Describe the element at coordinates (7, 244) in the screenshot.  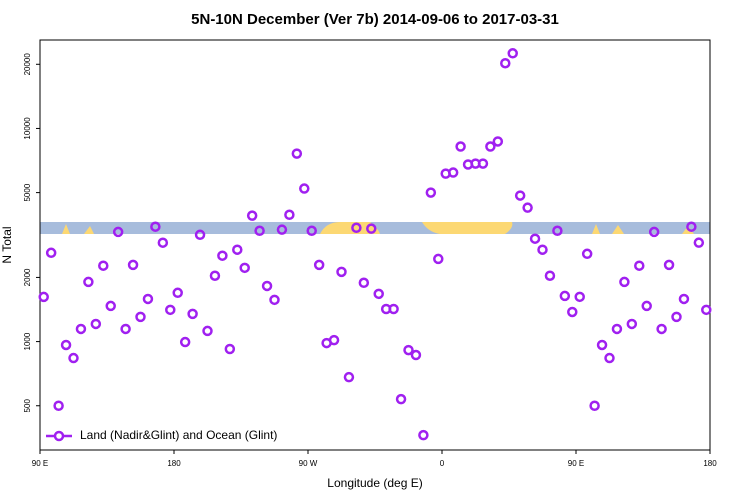
I see `y-axis-label: N Total` at that location.